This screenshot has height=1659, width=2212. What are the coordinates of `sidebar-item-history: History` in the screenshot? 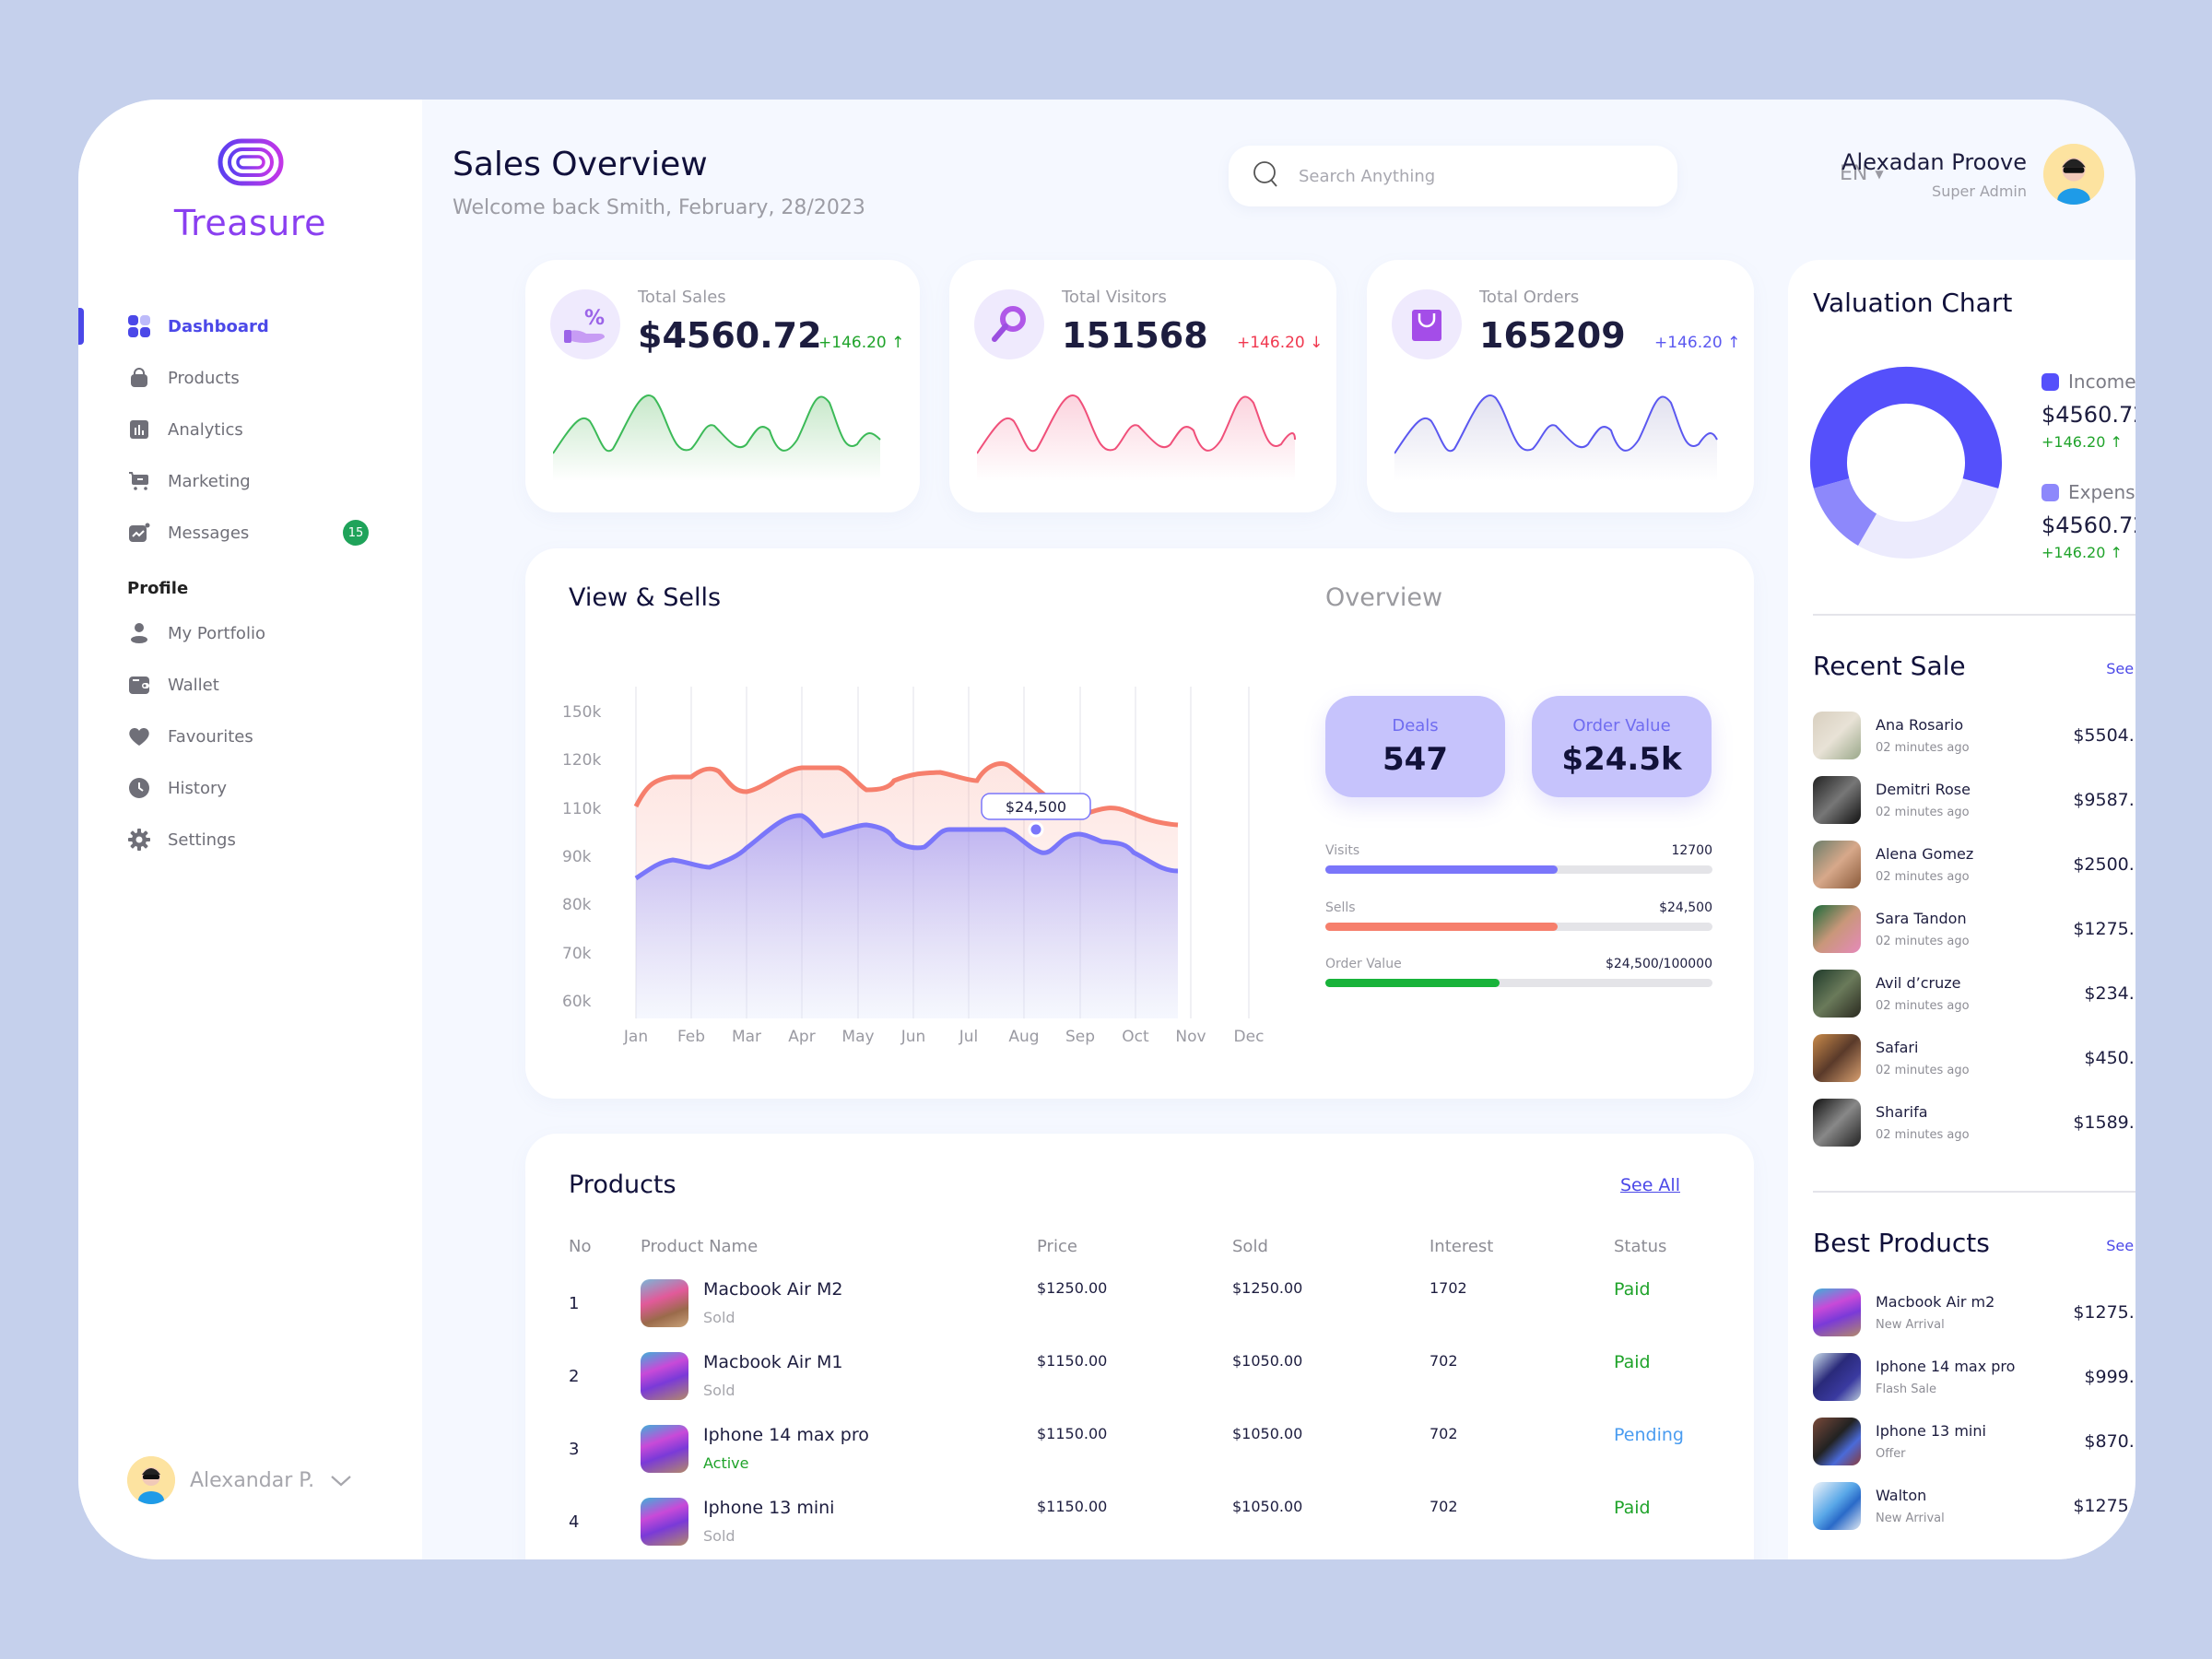 It's located at (250, 788).